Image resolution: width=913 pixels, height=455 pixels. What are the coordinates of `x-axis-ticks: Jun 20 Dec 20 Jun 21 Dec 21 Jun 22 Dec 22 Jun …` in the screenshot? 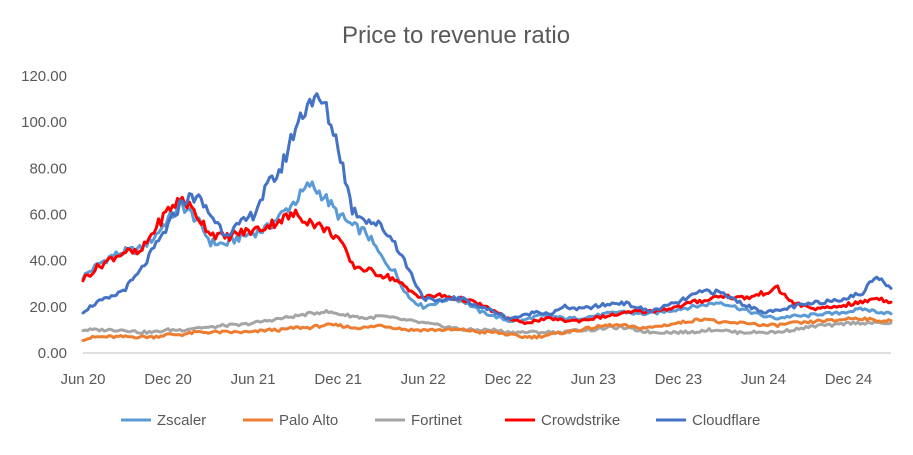 It's located at (466, 379).